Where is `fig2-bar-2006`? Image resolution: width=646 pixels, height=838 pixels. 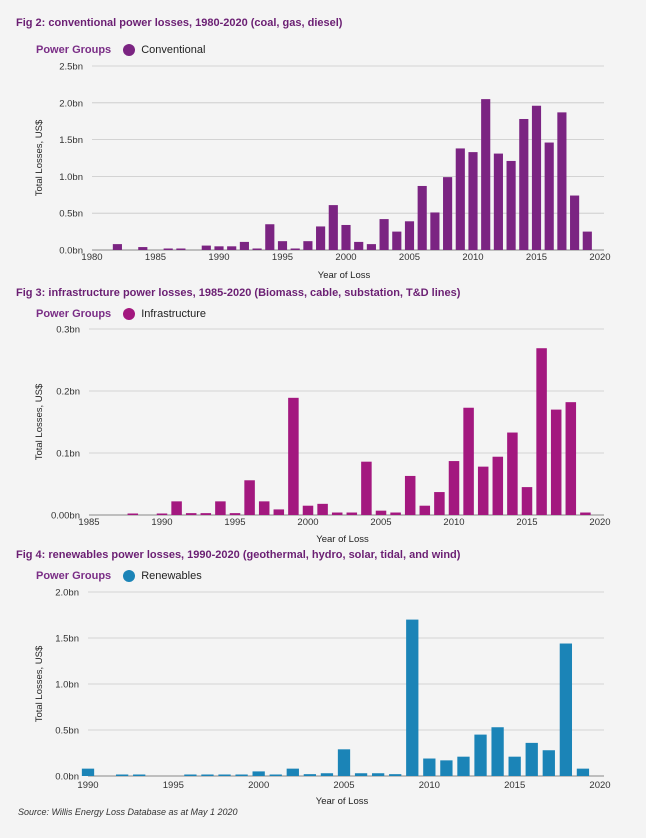 fig2-bar-2006 is located at coordinates (422, 217).